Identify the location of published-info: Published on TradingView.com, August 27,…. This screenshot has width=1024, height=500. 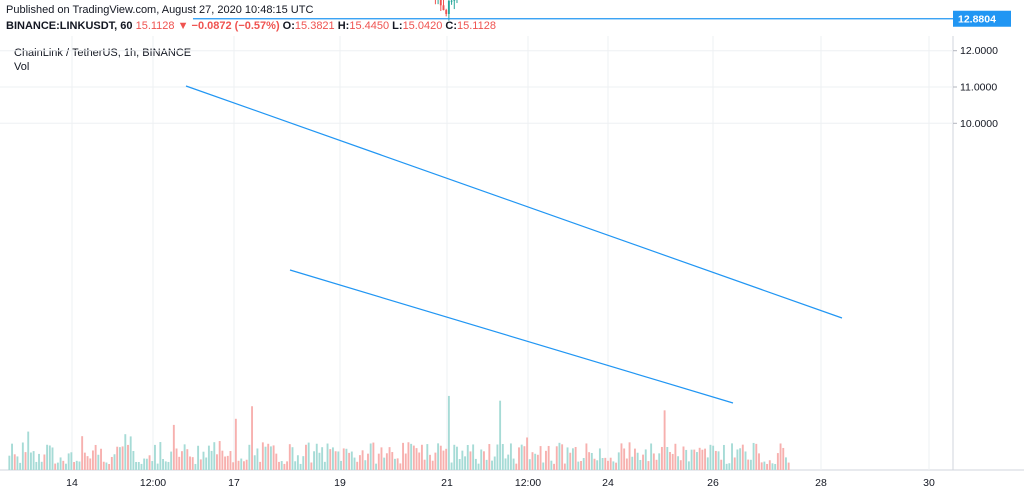
(160, 10).